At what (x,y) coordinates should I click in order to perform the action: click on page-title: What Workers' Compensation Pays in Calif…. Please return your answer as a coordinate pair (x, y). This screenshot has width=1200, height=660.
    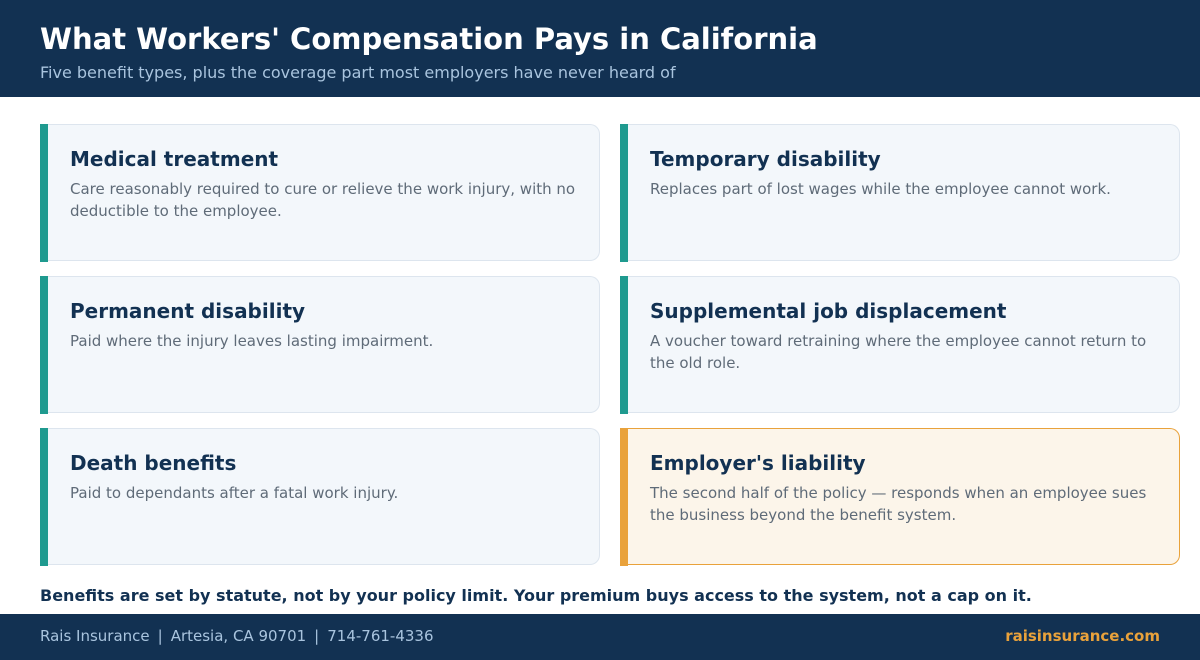
    Looking at the image, I should click on (429, 39).